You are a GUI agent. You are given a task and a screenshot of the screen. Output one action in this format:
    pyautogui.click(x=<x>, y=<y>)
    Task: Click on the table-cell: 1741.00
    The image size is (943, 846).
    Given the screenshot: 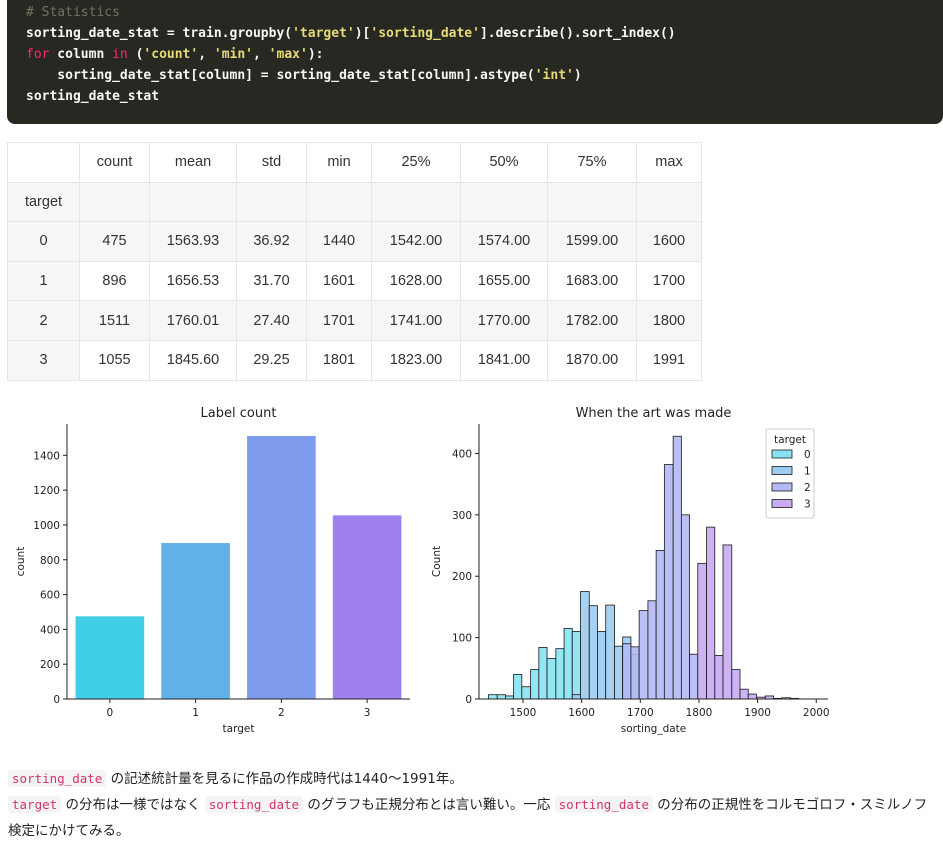 What is the action you would take?
    pyautogui.click(x=416, y=320)
    